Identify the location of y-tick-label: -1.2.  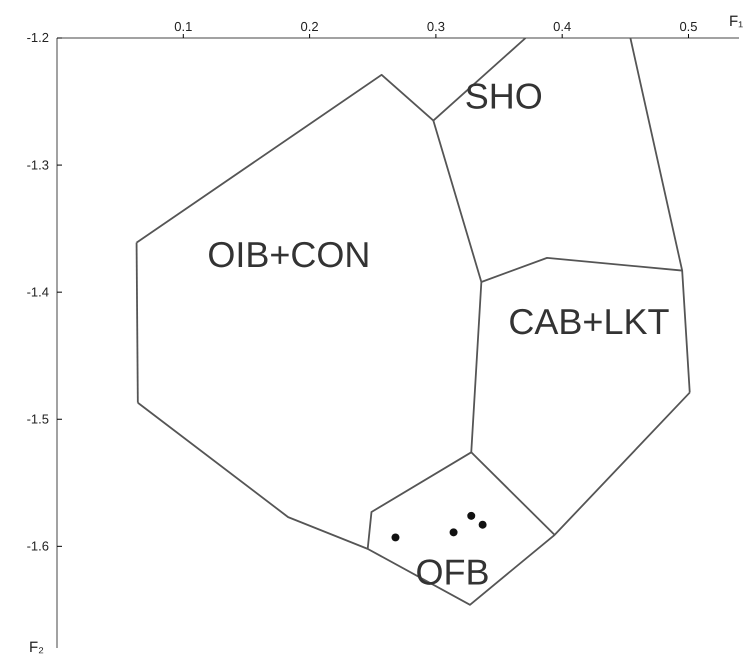
(37, 38).